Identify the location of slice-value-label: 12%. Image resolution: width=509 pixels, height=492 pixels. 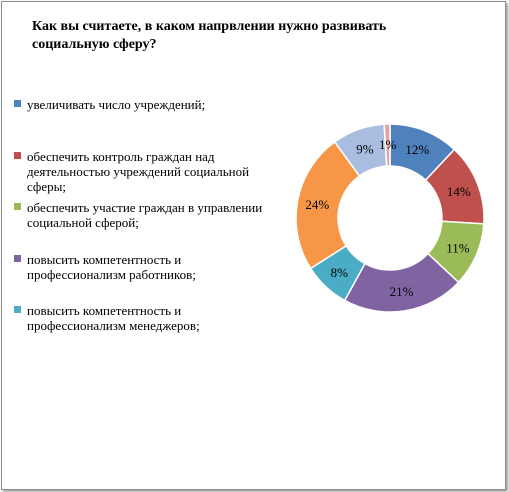
(417, 149).